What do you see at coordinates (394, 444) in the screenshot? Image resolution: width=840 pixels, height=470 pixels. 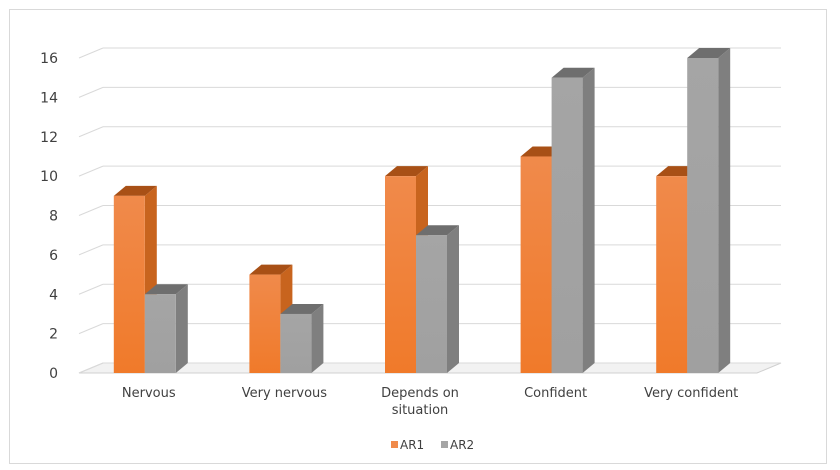 I see `legend-swatch-ar1` at bounding box center [394, 444].